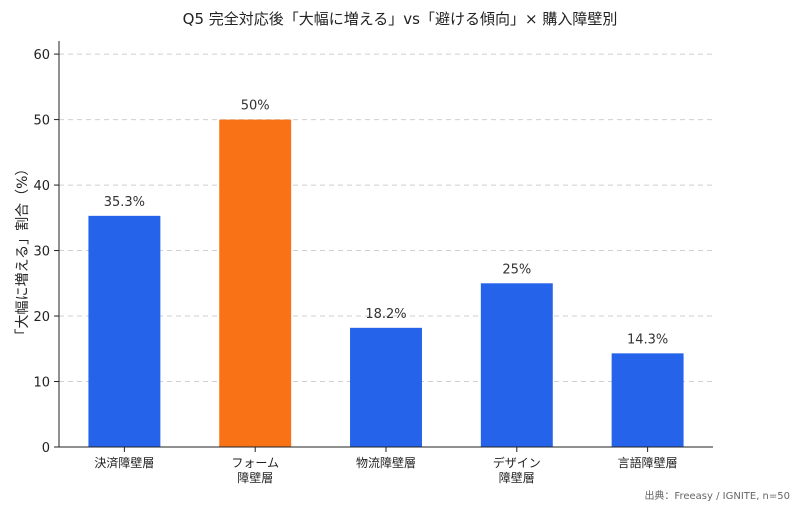 Image resolution: width=800 pixels, height=510 pixels. What do you see at coordinates (386, 462) in the screenshot?
I see `x-category-label: 物流障壁層` at bounding box center [386, 462].